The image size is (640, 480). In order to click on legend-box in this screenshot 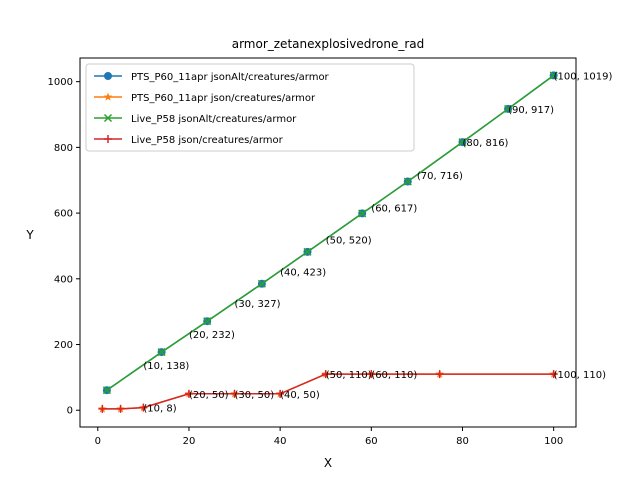, I will do `click(250, 107)`.